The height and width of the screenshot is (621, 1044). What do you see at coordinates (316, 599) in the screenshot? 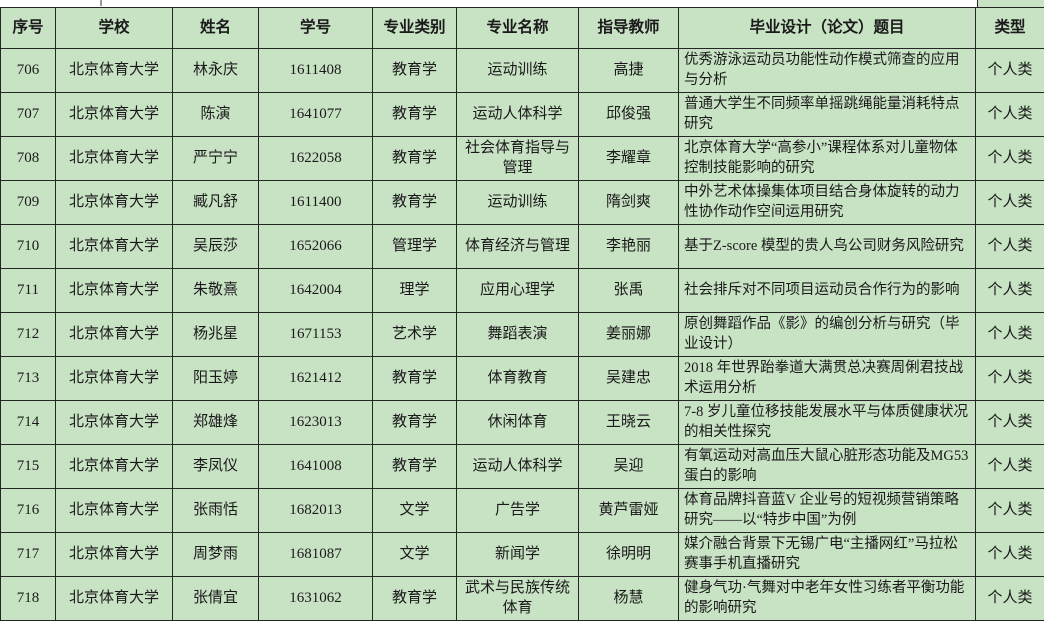
I see `cell-student-id: 1631062` at bounding box center [316, 599].